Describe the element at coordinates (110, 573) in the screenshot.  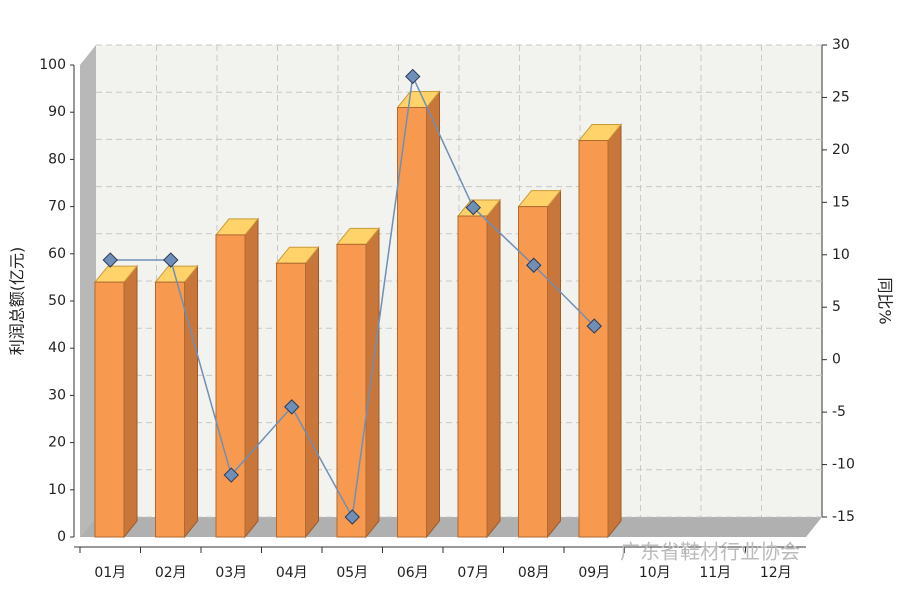
I see `x-tick-label: 01月` at that location.